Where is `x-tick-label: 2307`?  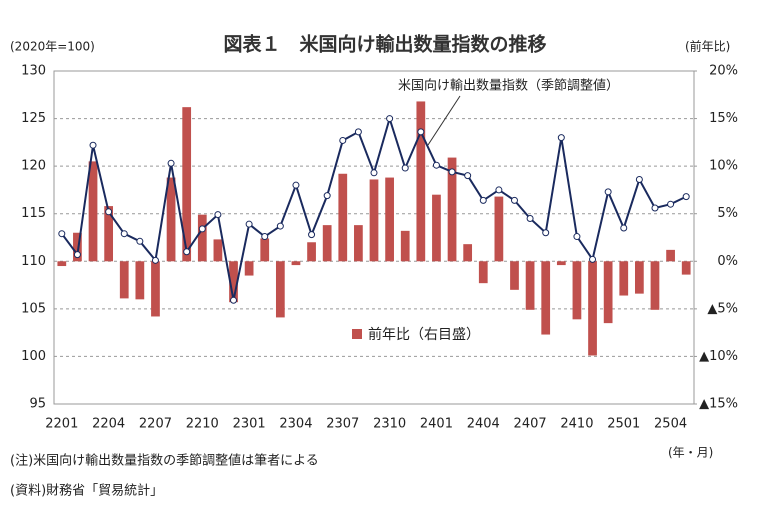
x-tick-label: 2307 is located at coordinates (342, 424).